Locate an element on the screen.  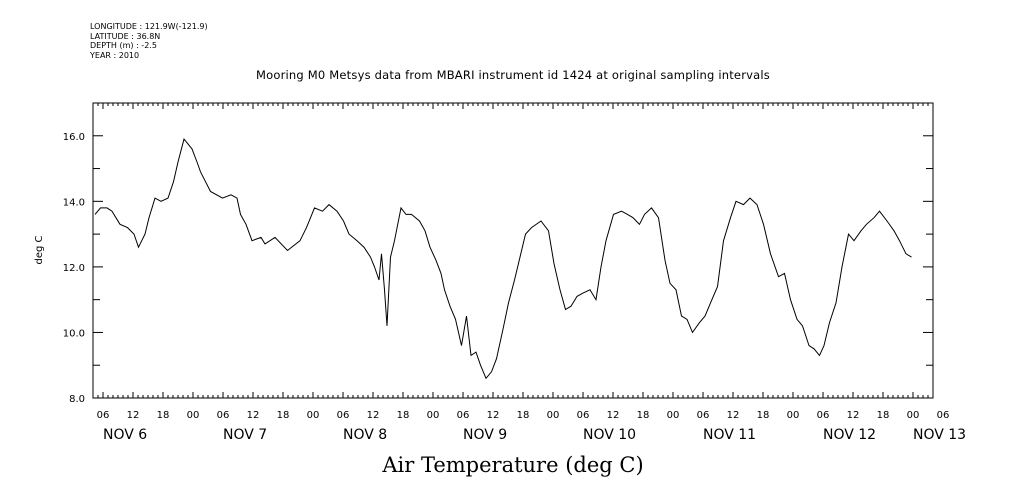
day-label: NOV 11 is located at coordinates (729, 435).